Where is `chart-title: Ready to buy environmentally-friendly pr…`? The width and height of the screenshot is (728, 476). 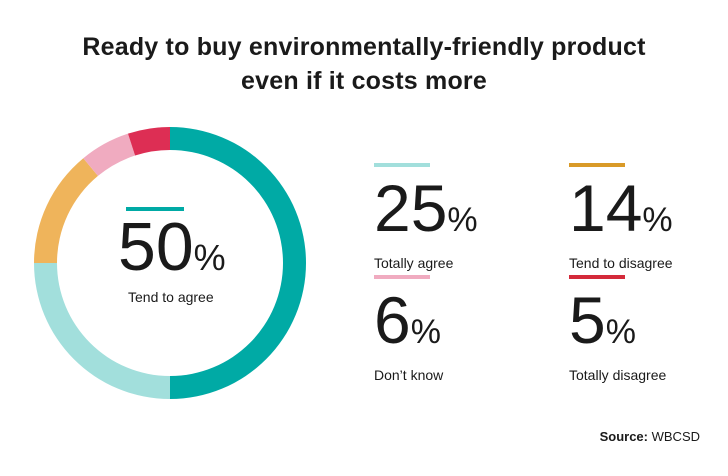
chart-title: Ready to buy environmentally-friendly pr… is located at coordinates (364, 64).